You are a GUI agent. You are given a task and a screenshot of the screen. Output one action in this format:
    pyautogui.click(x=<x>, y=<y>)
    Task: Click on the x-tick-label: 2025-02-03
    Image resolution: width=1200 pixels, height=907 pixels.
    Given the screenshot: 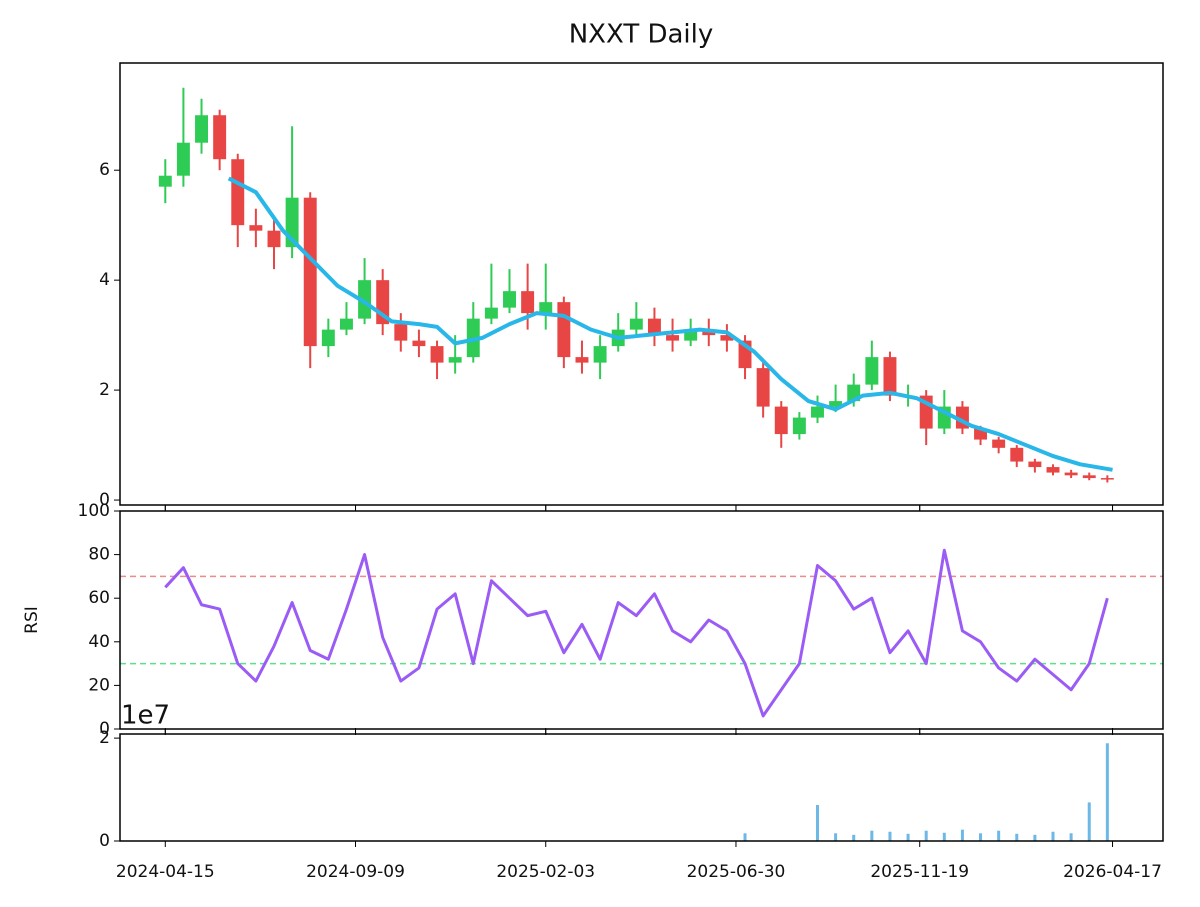 What is the action you would take?
    pyautogui.click(x=545, y=872)
    